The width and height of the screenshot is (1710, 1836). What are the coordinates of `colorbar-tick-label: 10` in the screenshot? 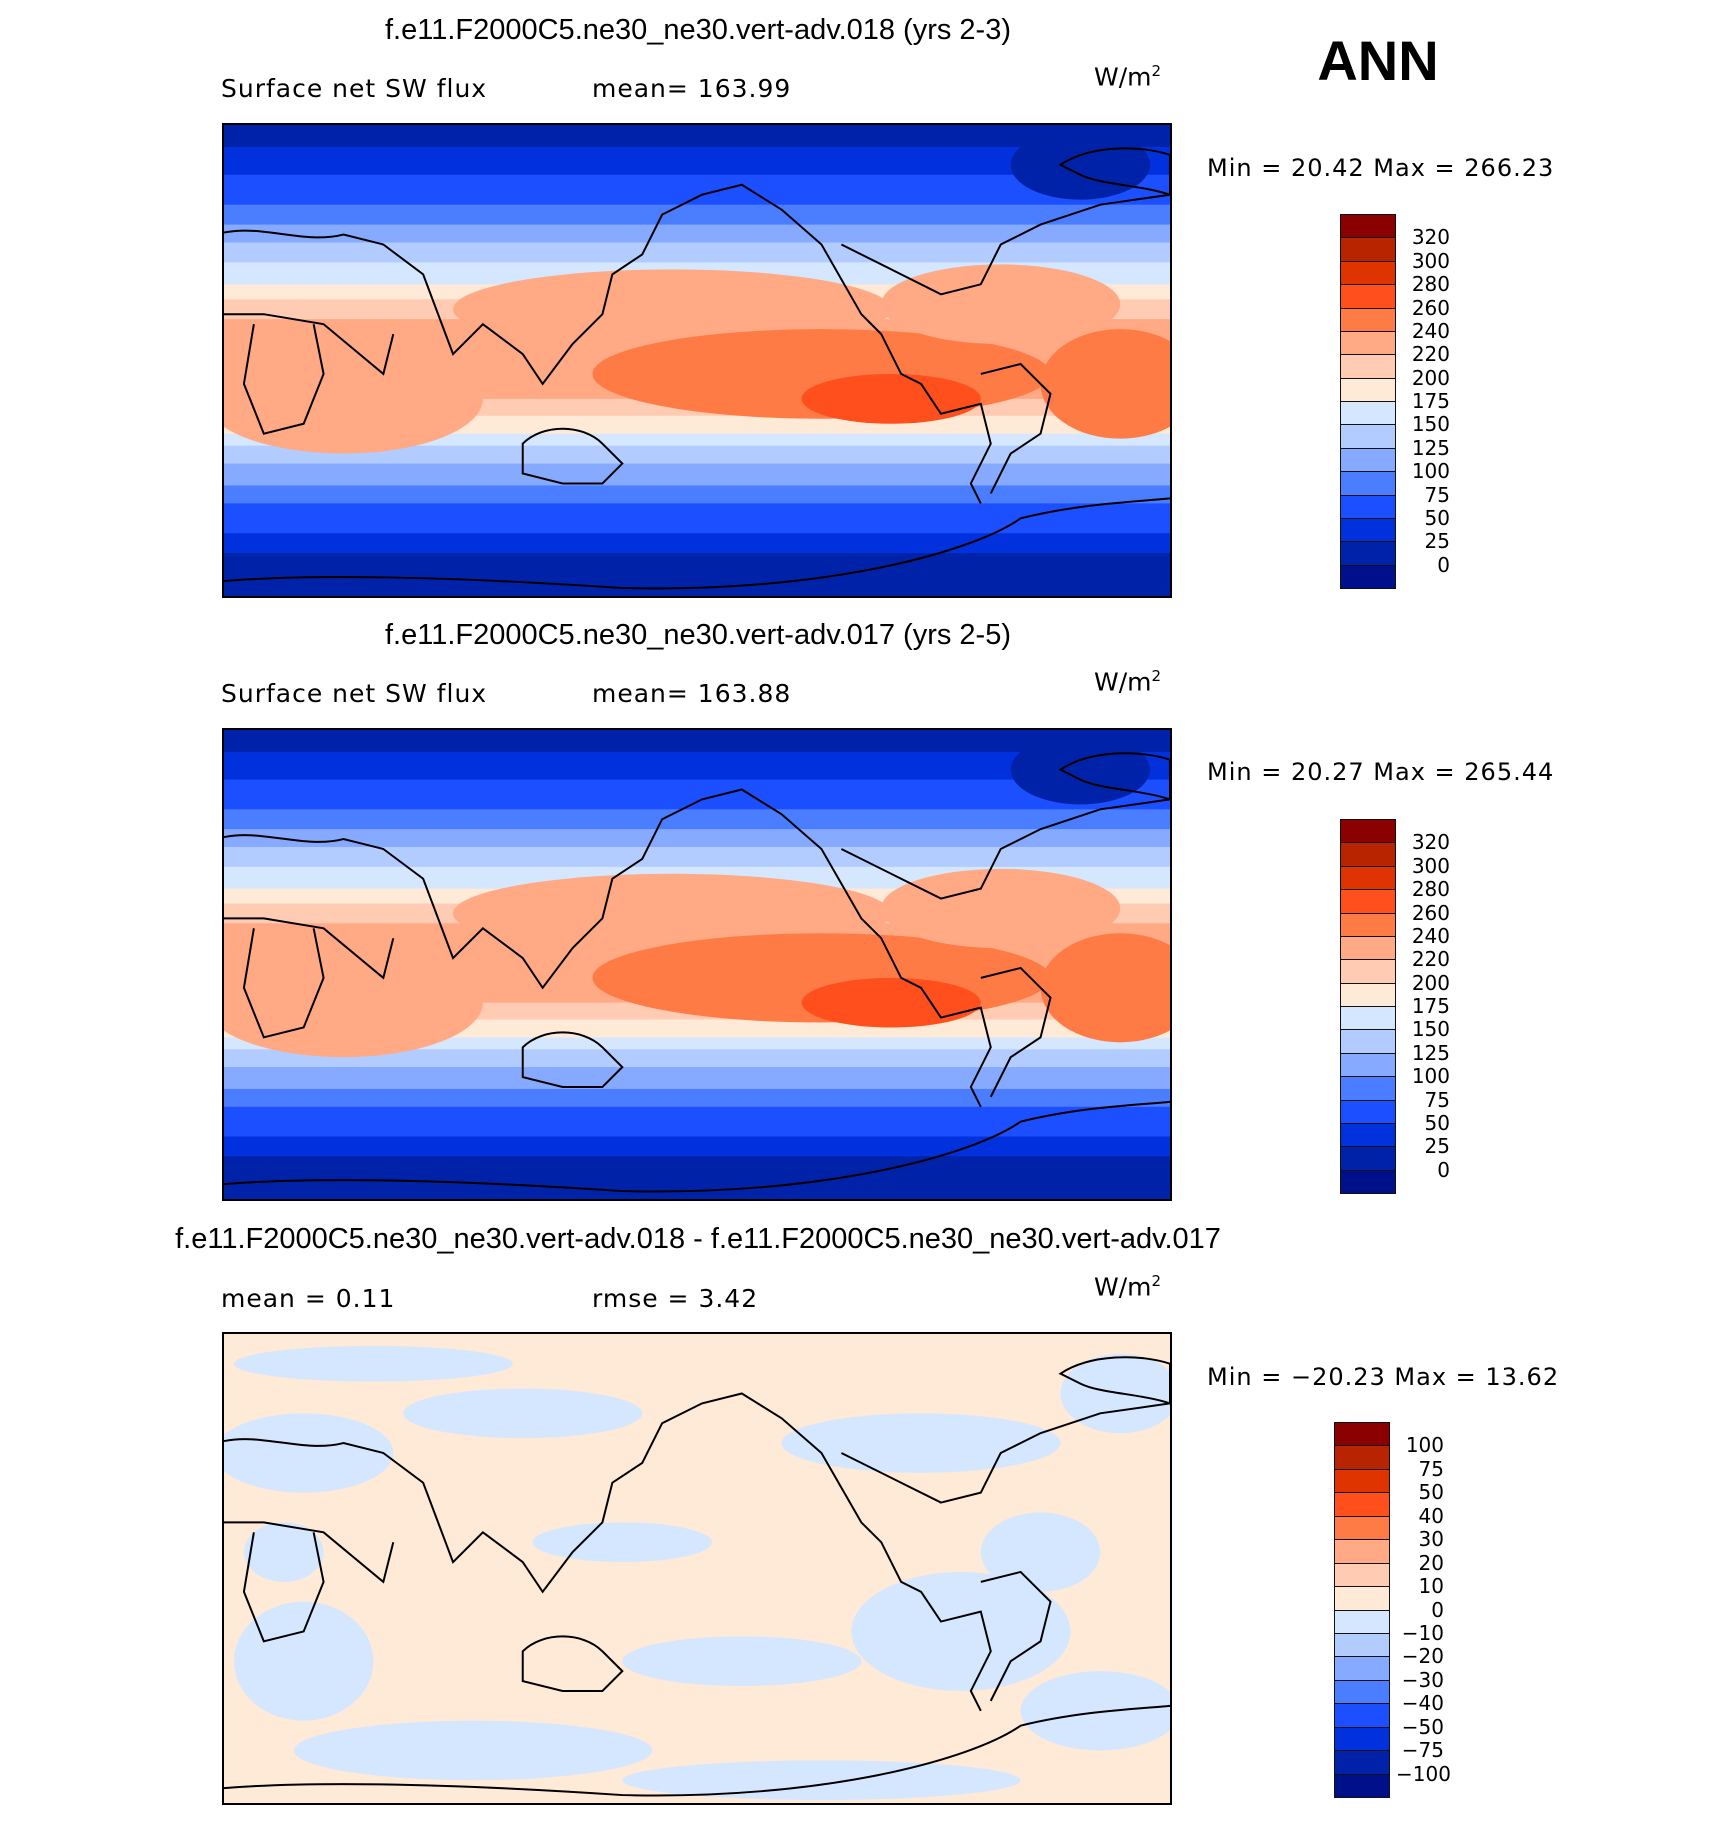 It's located at (1431, 1586).